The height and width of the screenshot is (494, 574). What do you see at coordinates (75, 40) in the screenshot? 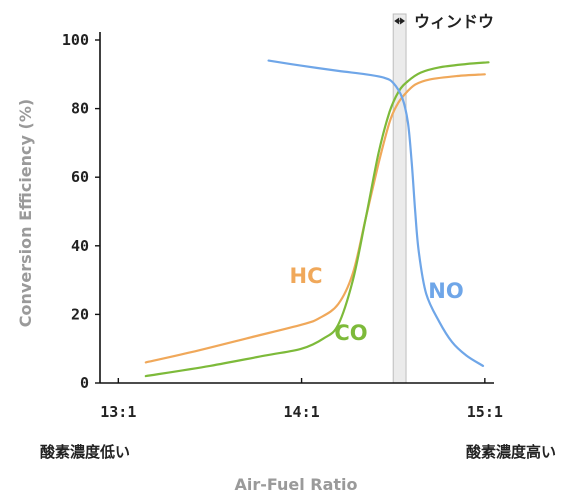
I see `y-tick-label: 100` at bounding box center [75, 40].